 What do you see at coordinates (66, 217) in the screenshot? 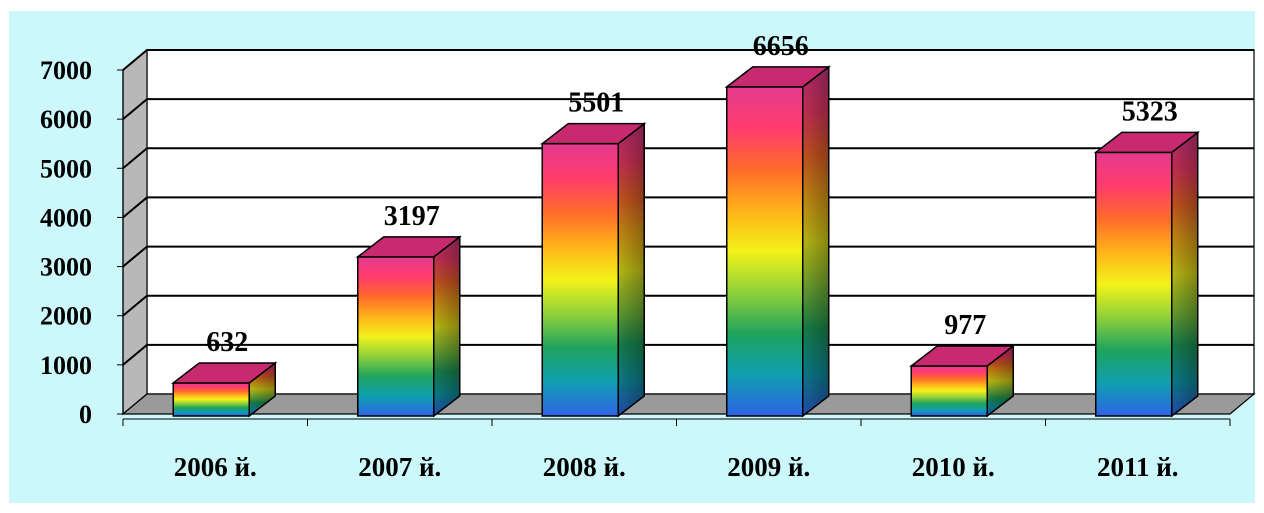
I see `y-tick-label: 4000` at bounding box center [66, 217].